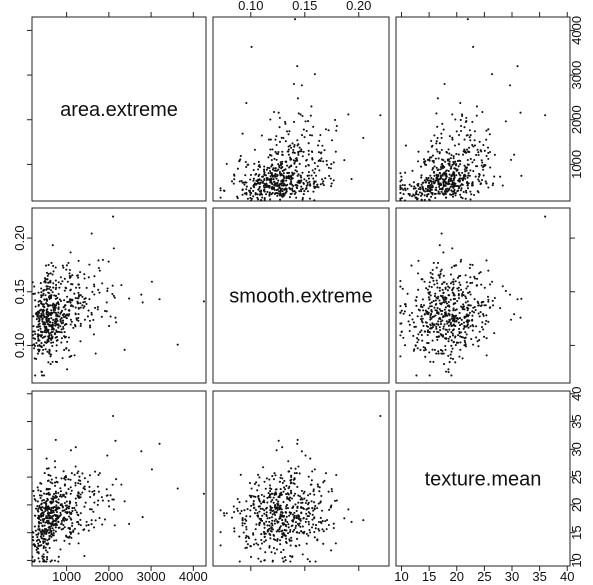  What do you see at coordinates (429, 576) in the screenshot?
I see `bottom-tick-label: 15` at bounding box center [429, 576].